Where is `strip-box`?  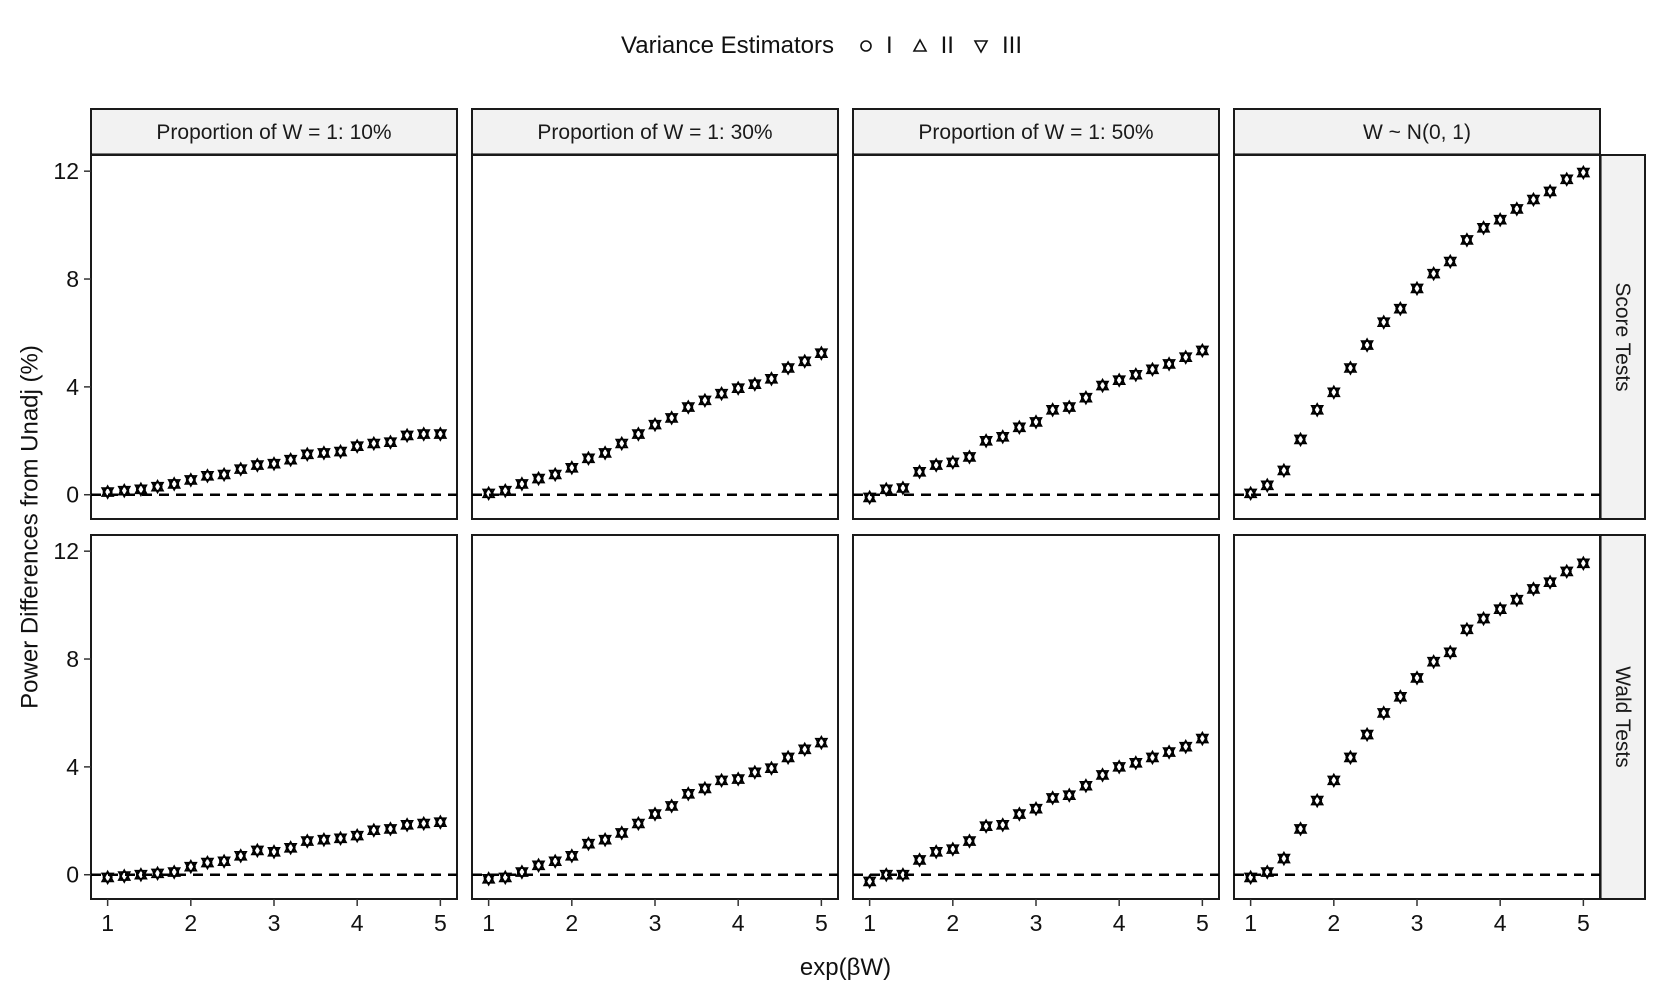 strip-box is located at coordinates (655, 132).